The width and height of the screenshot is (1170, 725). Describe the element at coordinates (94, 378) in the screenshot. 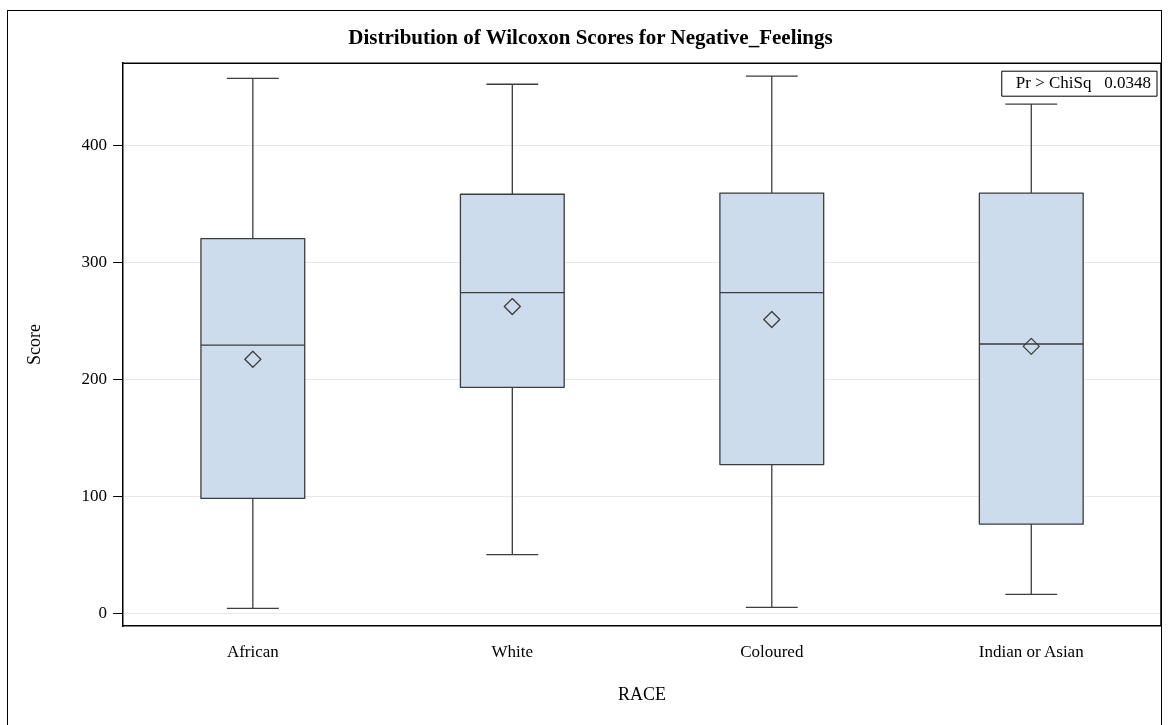

I see `y-tick-label: 200` at that location.